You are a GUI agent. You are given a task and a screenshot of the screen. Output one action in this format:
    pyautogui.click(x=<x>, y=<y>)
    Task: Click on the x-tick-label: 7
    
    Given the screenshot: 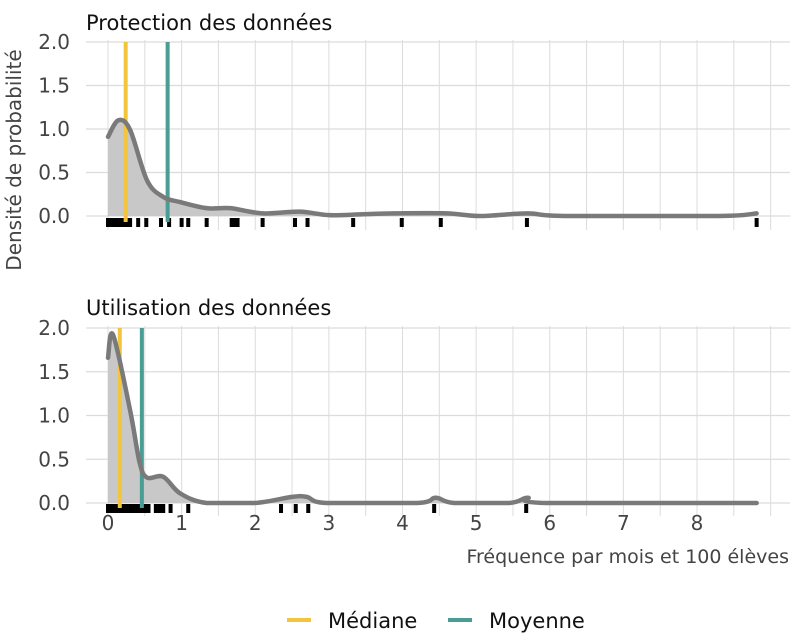 What is the action you would take?
    pyautogui.click(x=623, y=523)
    